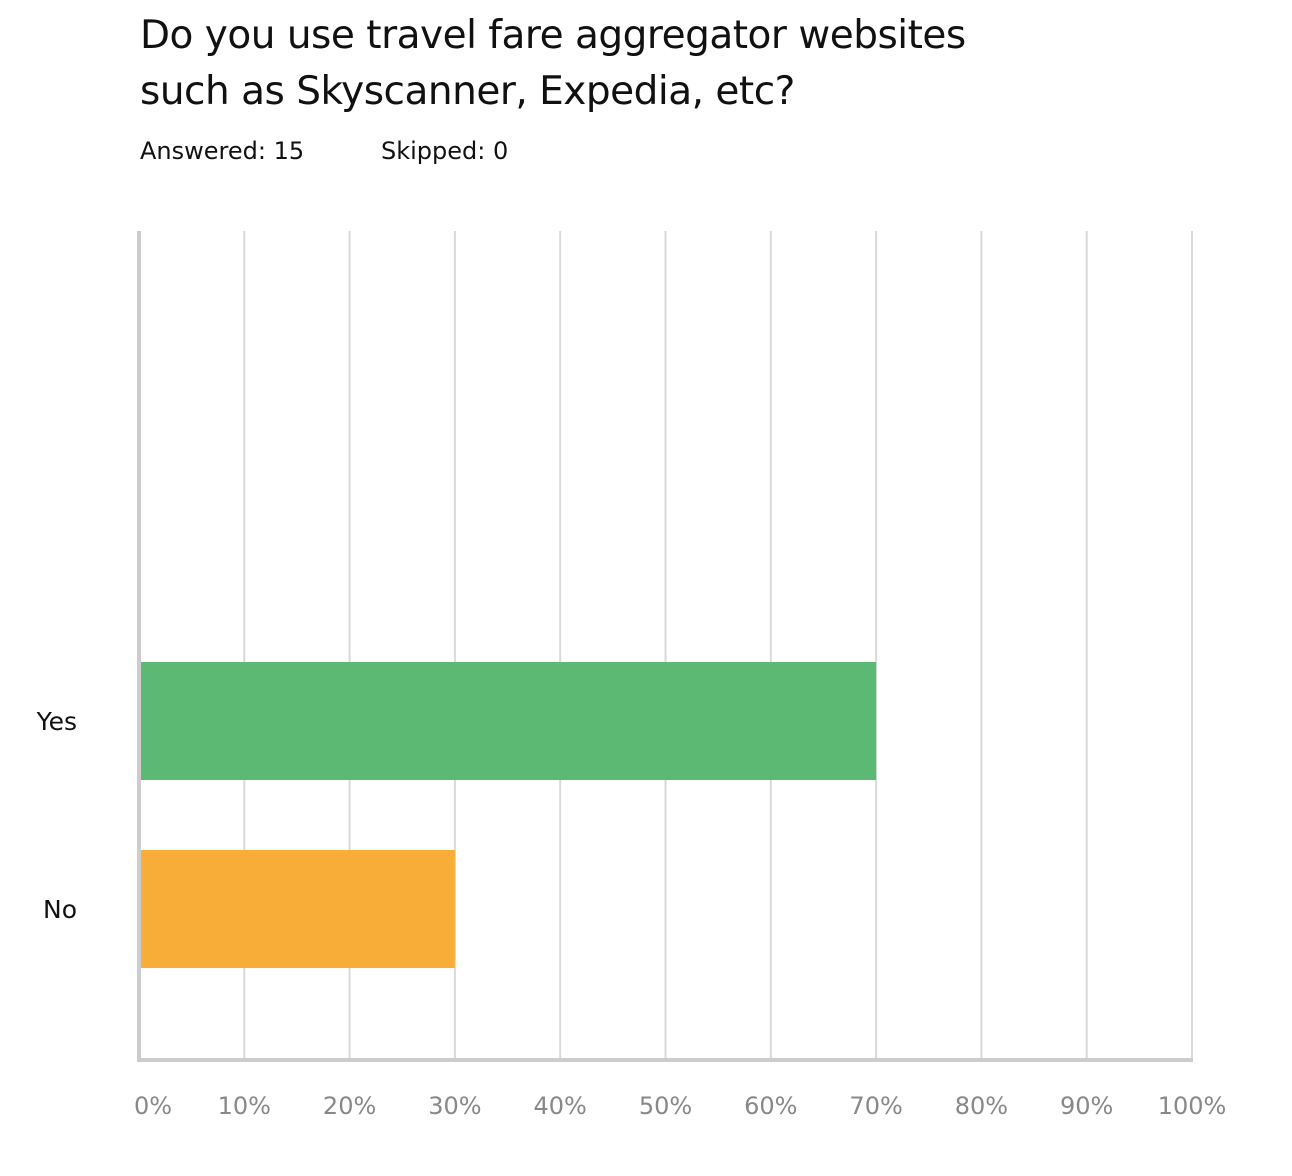 Image resolution: width=1292 pixels, height=1176 pixels. Describe the element at coordinates (467, 91) in the screenshot. I see `chart-title-line-2: such as Skyscanner, Expedia, etc?` at that location.